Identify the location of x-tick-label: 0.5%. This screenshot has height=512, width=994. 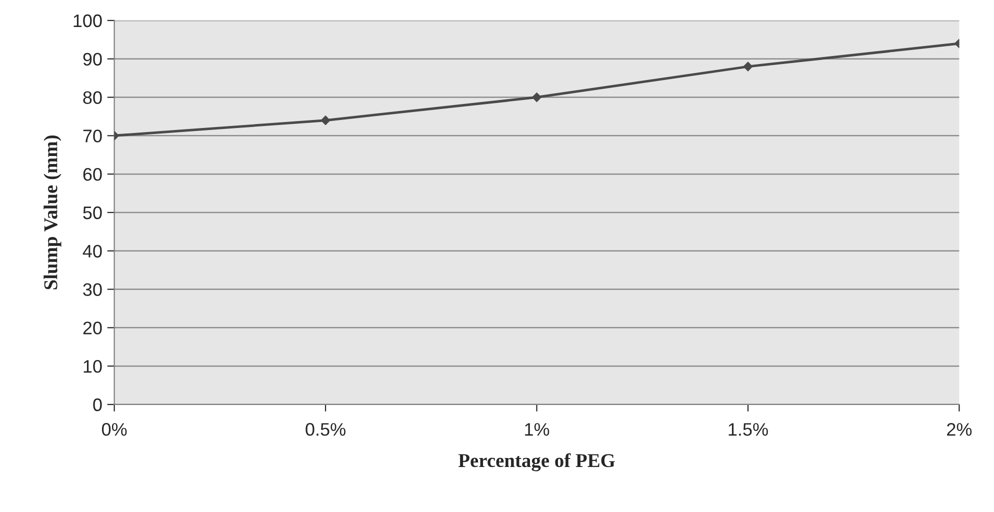
(326, 429).